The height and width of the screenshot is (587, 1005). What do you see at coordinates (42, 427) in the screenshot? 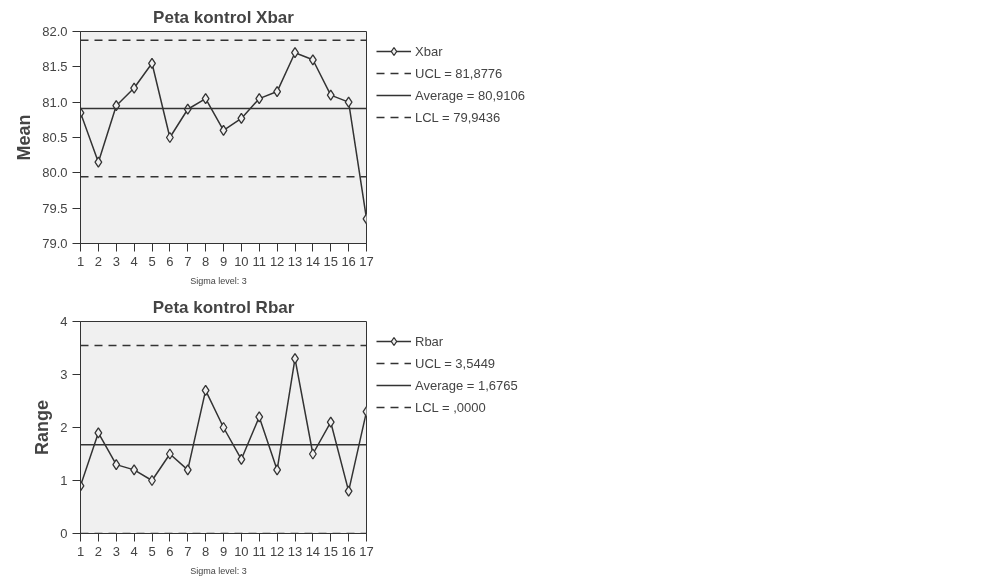
I see `y-axis-title: Range` at bounding box center [42, 427].